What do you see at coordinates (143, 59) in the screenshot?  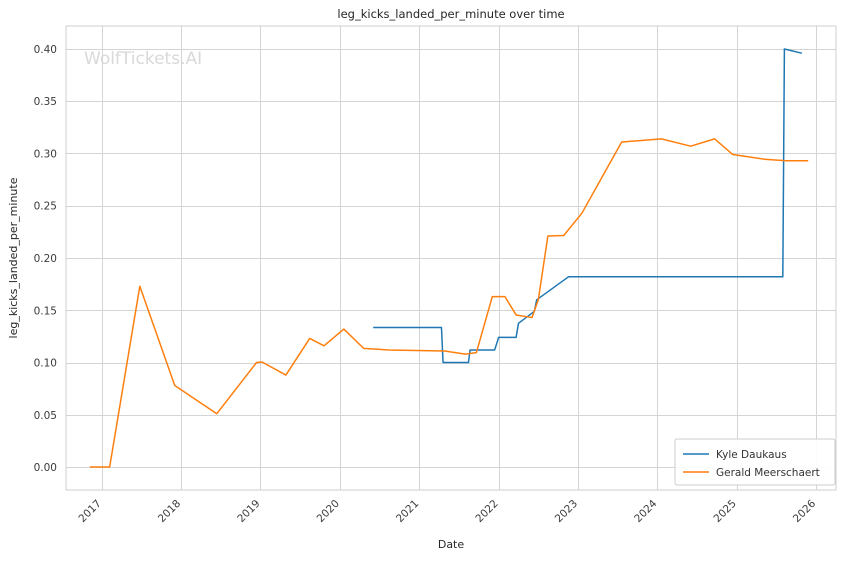 I see `watermark-text: WolfTickets.AI` at bounding box center [143, 59].